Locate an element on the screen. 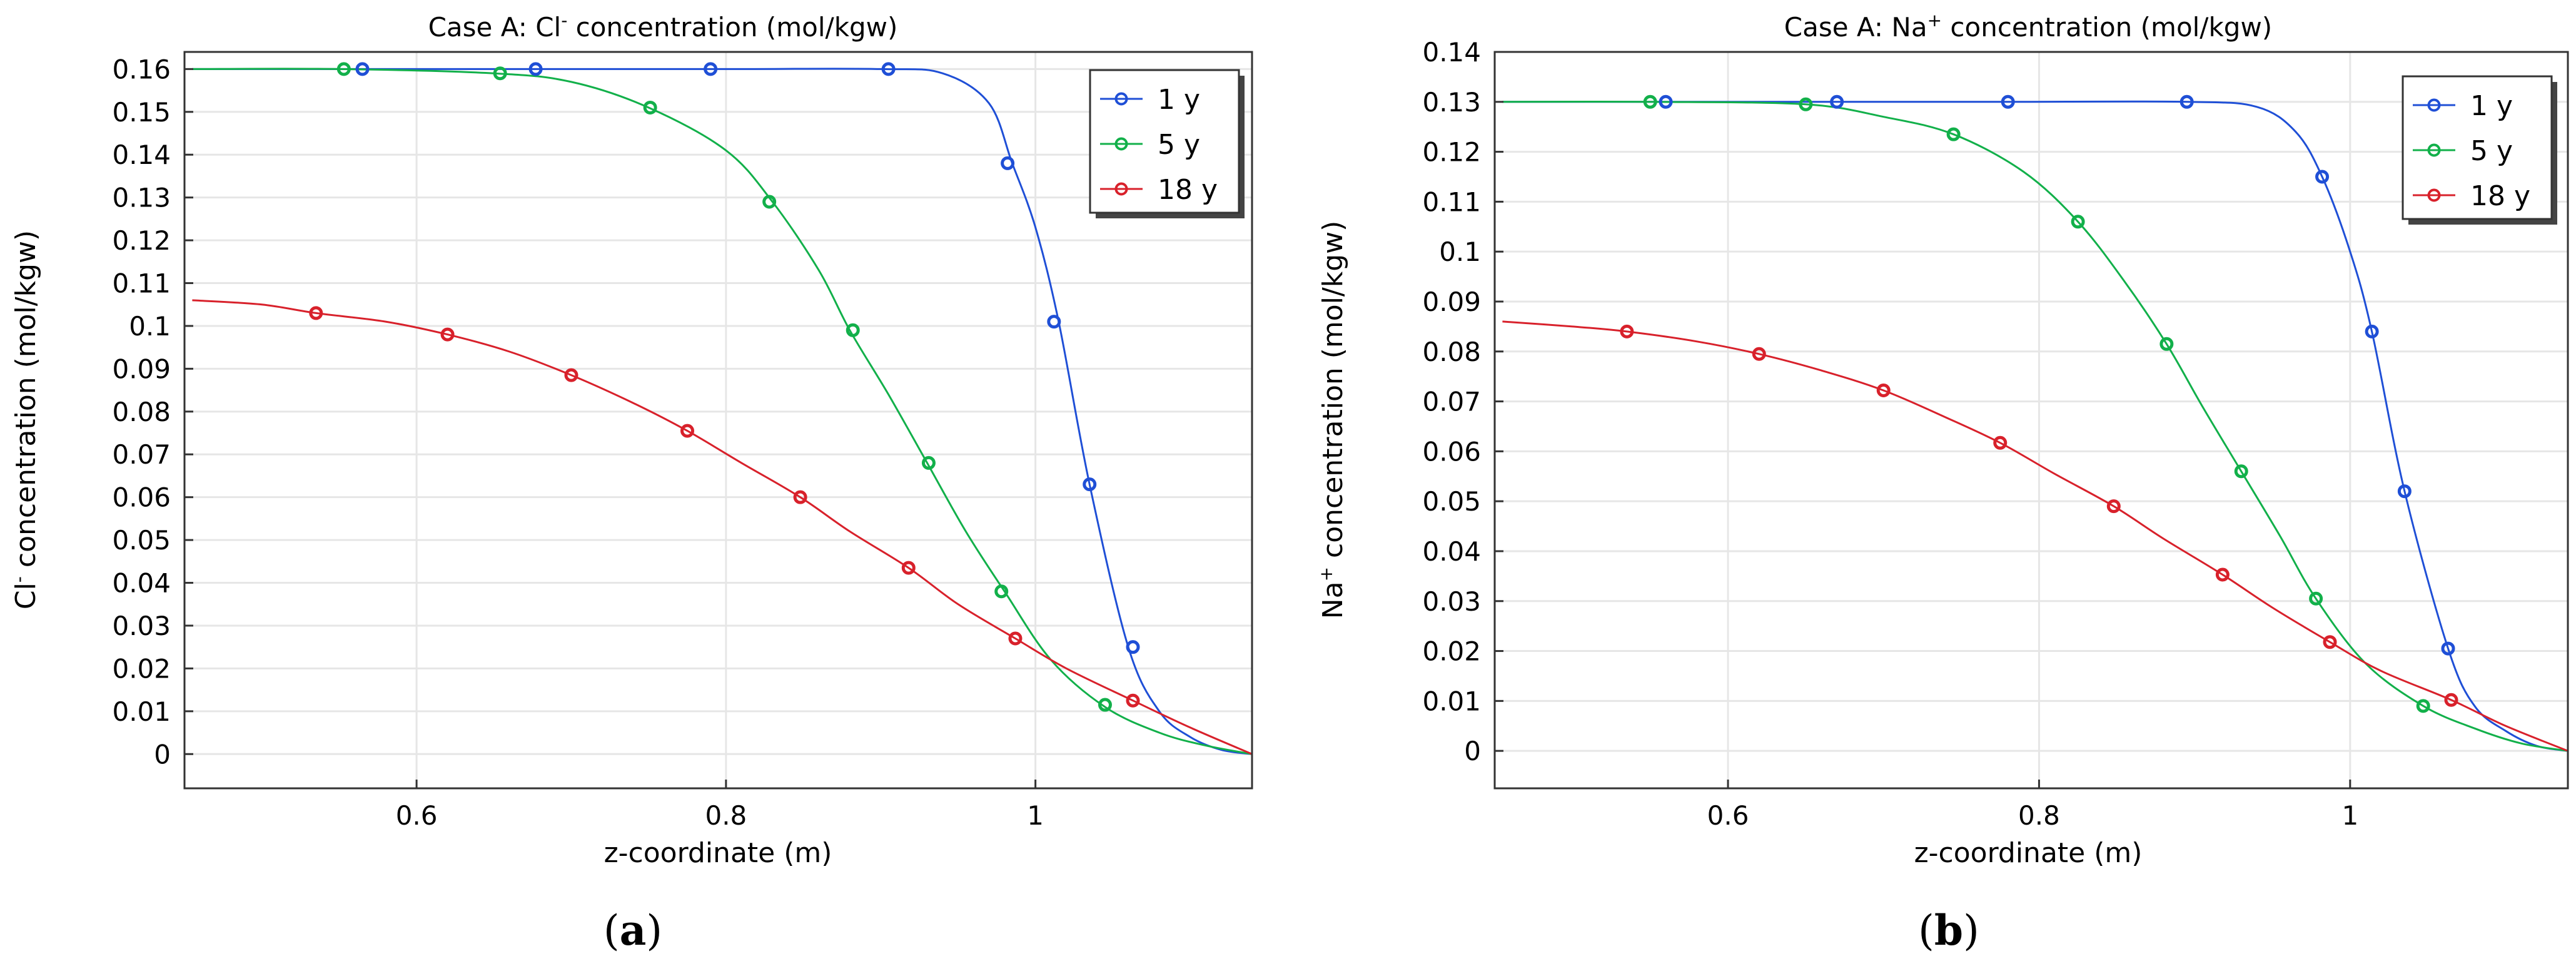 The image size is (2576, 961). chart-b-y-tick-label: 0.1 is located at coordinates (1460, 251).